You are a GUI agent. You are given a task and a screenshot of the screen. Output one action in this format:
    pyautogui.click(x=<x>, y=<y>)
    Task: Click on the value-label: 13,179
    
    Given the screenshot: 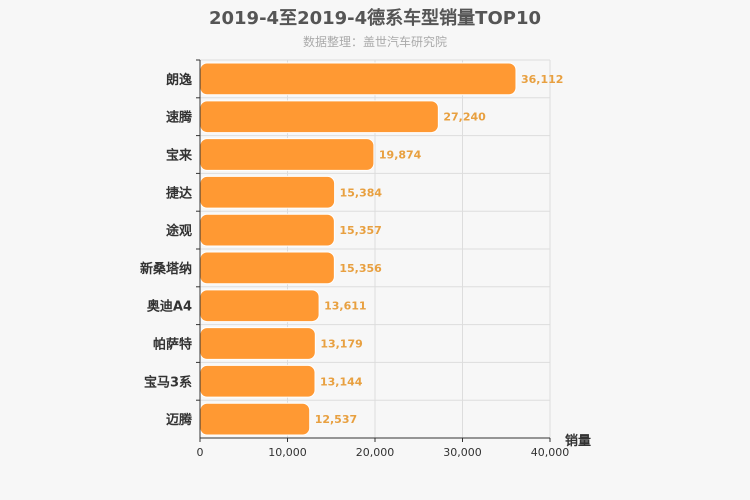 What is the action you would take?
    pyautogui.click(x=341, y=344)
    